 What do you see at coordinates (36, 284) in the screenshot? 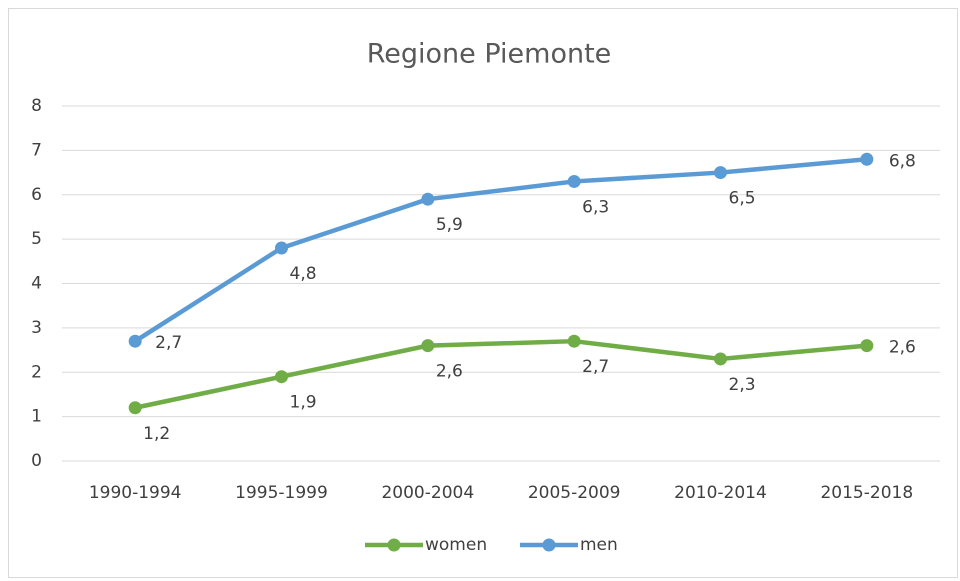
I see `y-tick-label: 4` at bounding box center [36, 284].